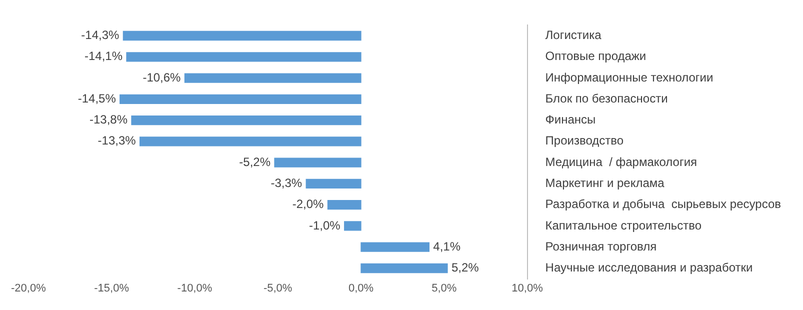 The height and width of the screenshot is (310, 803). What do you see at coordinates (108, 119) in the screenshot?
I see `data-label: -13,8%` at bounding box center [108, 119].